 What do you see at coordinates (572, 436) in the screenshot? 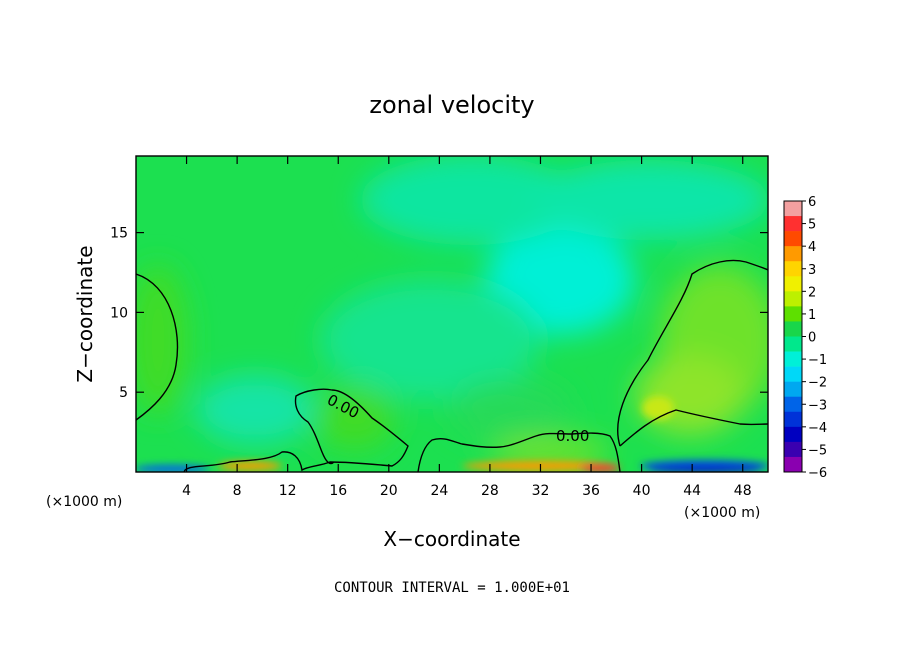
I see `contour-label-right: 0.00` at bounding box center [572, 436].